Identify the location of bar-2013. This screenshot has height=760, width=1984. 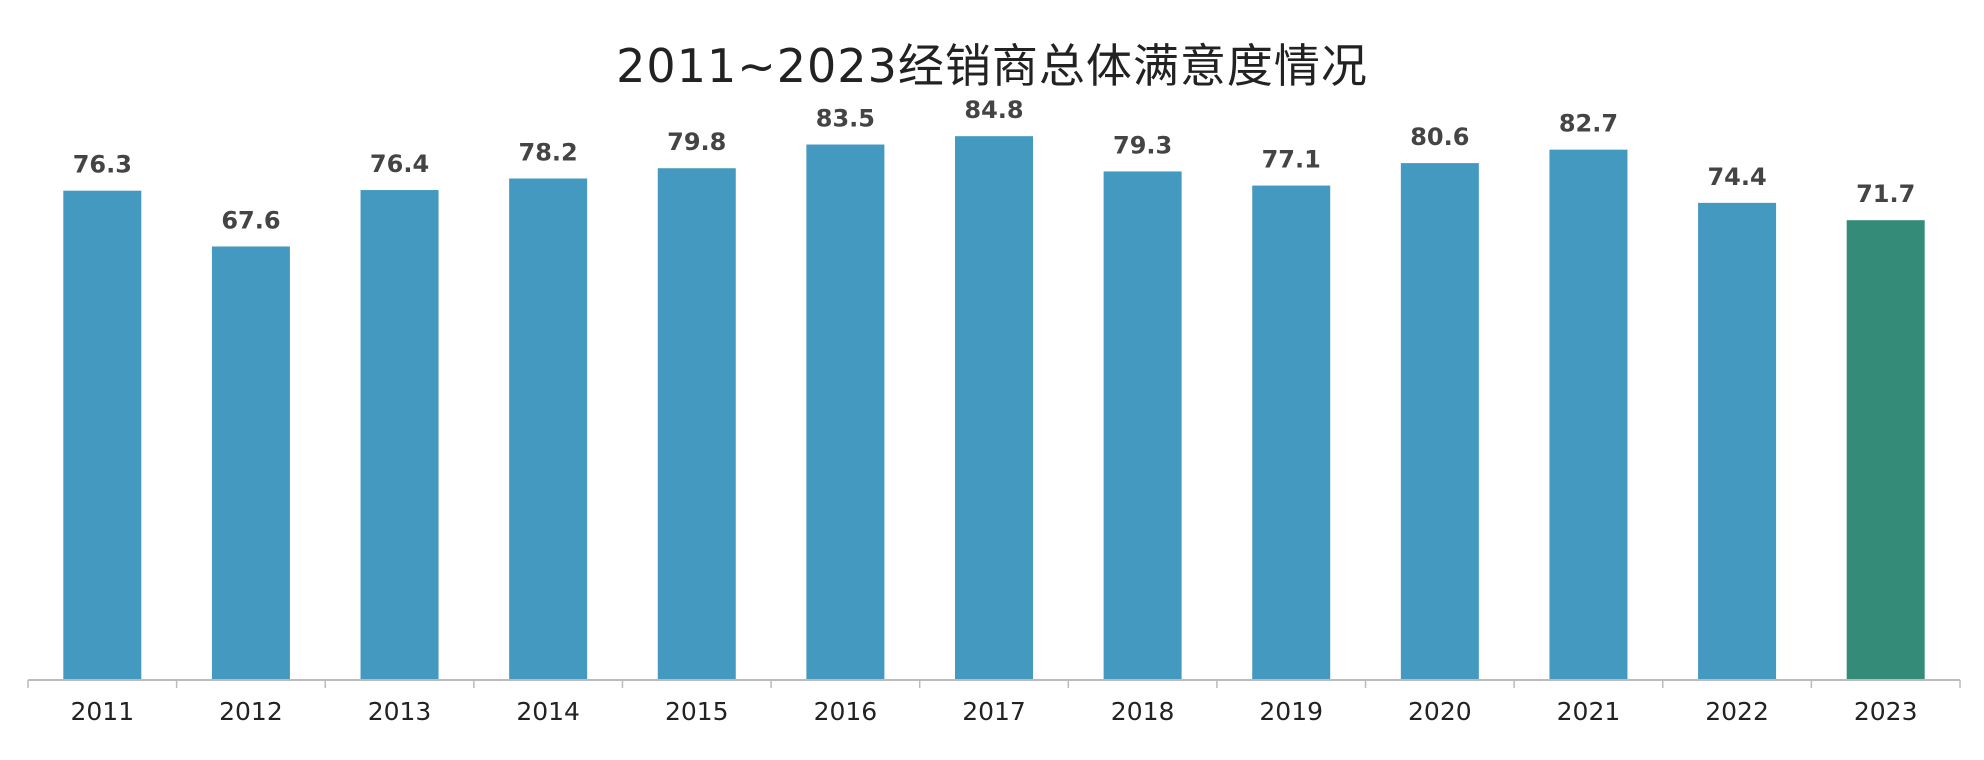
(399, 435).